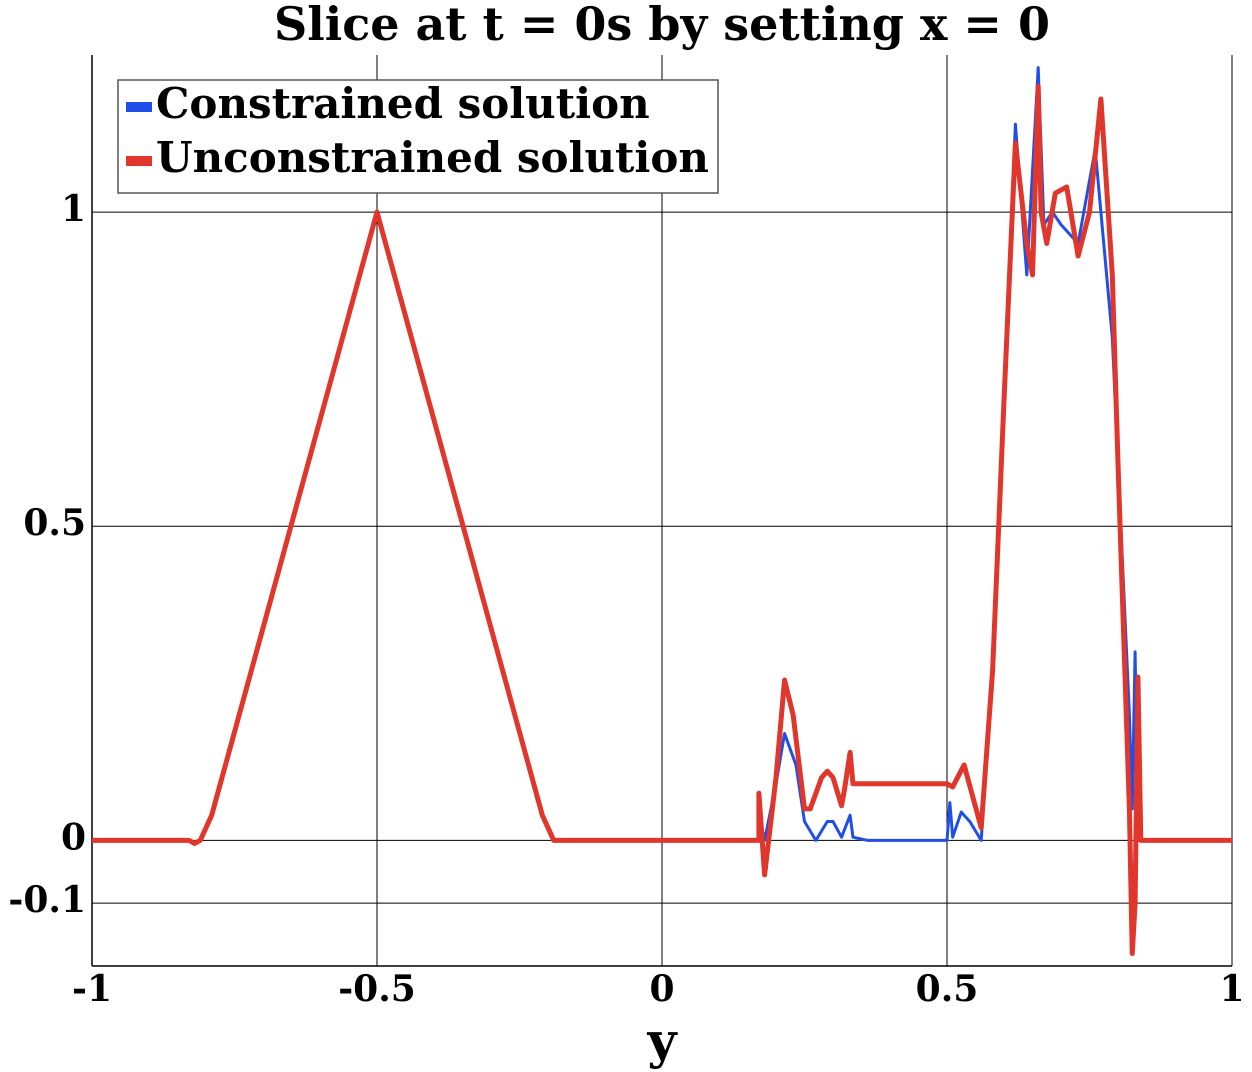 This screenshot has height=1072, width=1252. Describe the element at coordinates (662, 1040) in the screenshot. I see `x-axis-label: y` at that location.